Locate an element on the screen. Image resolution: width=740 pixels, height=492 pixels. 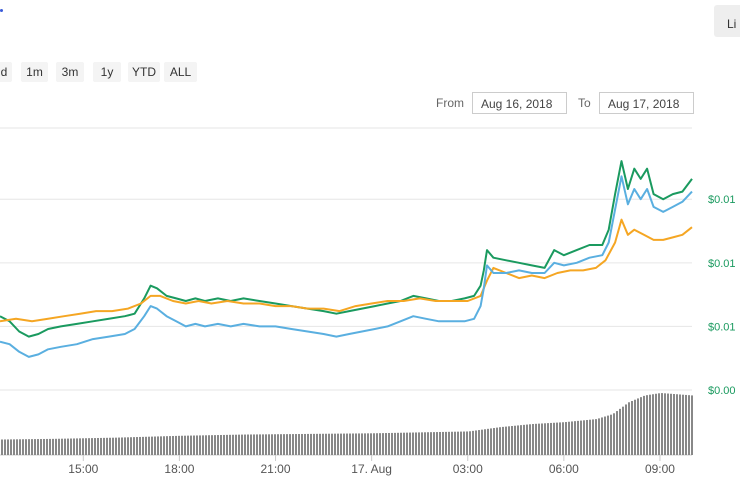
zoom-button-1m: 1m is located at coordinates (34, 72).